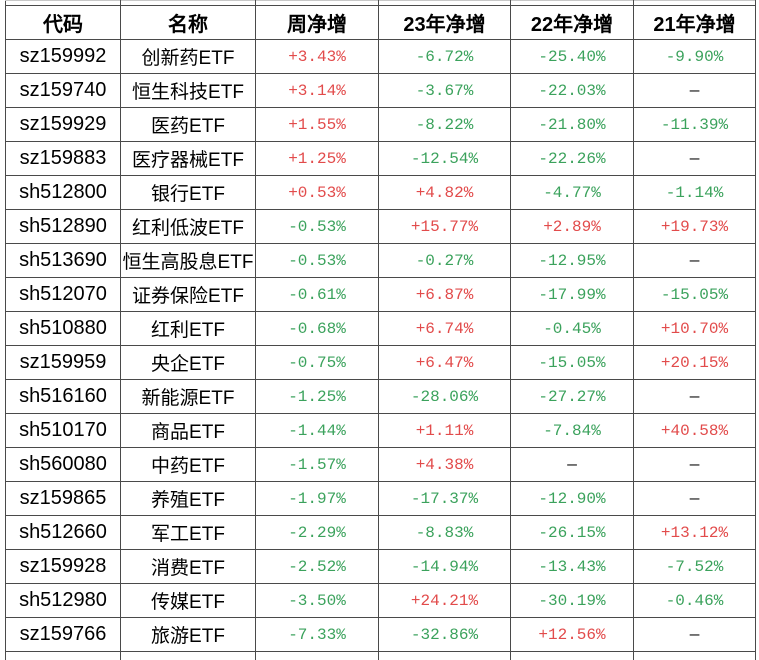 The image size is (759, 660). I want to click on name-cell: 中药ETF, so click(188, 465).